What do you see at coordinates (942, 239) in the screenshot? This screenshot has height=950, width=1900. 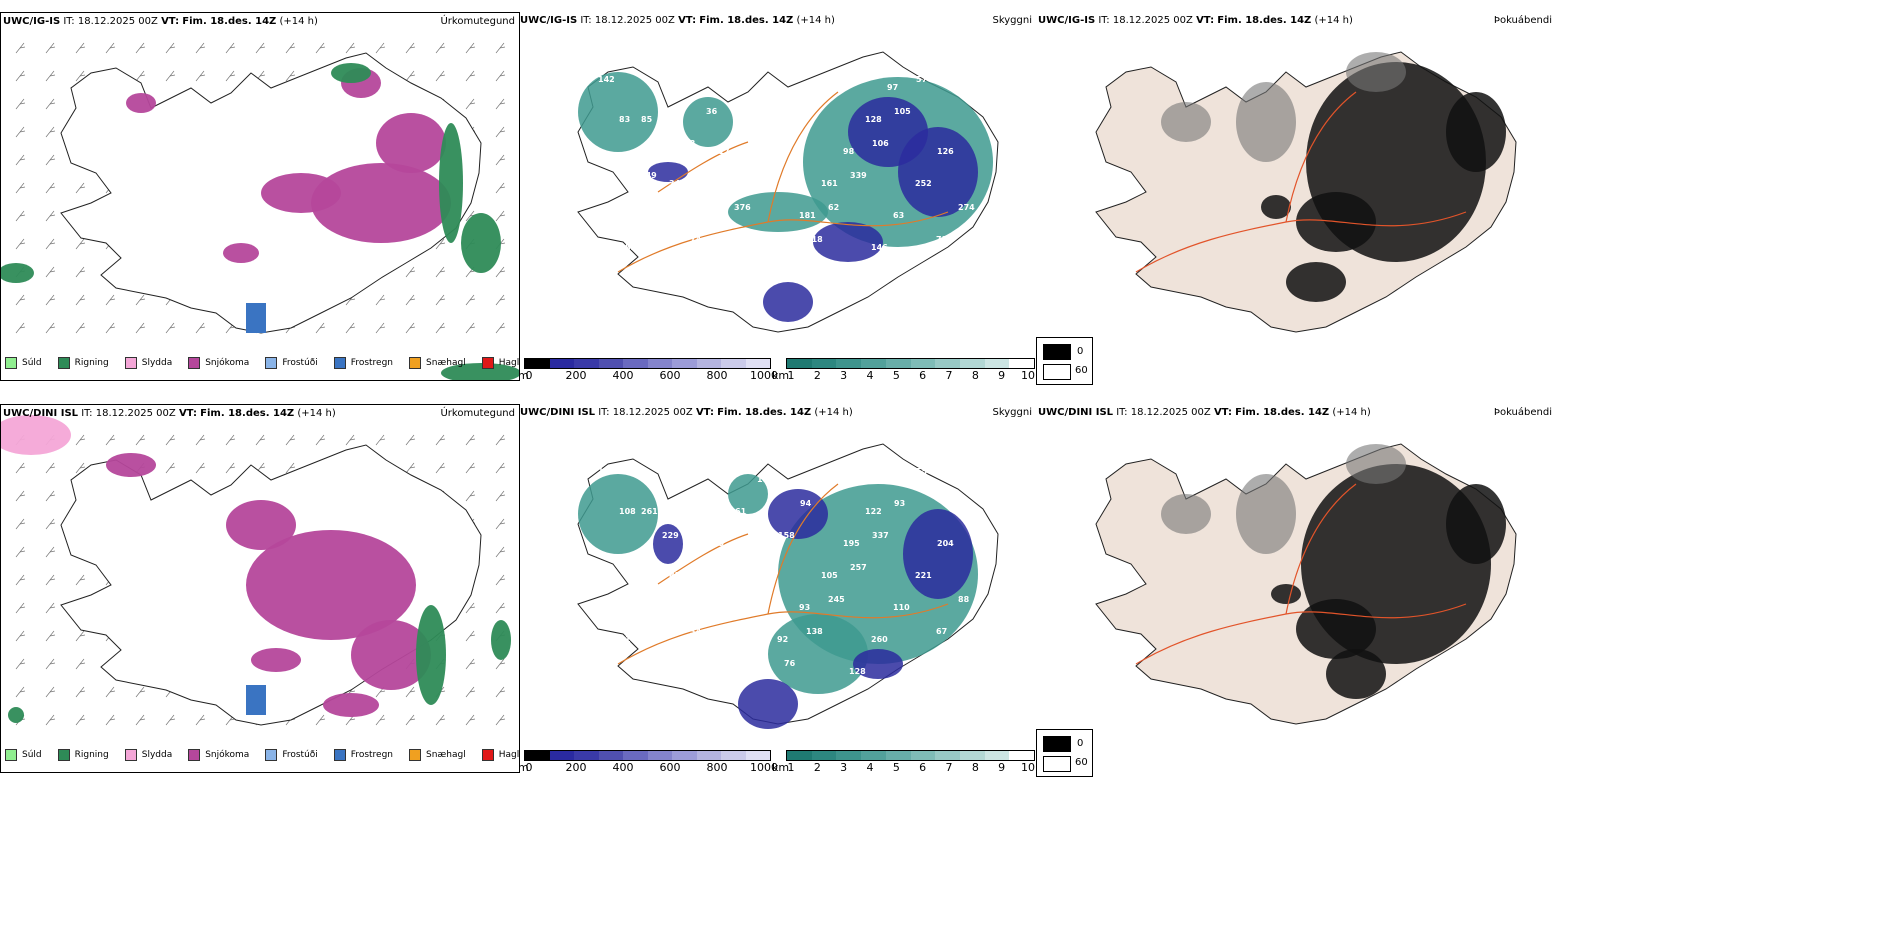 I see `ceiling-label: 71` at bounding box center [942, 239].